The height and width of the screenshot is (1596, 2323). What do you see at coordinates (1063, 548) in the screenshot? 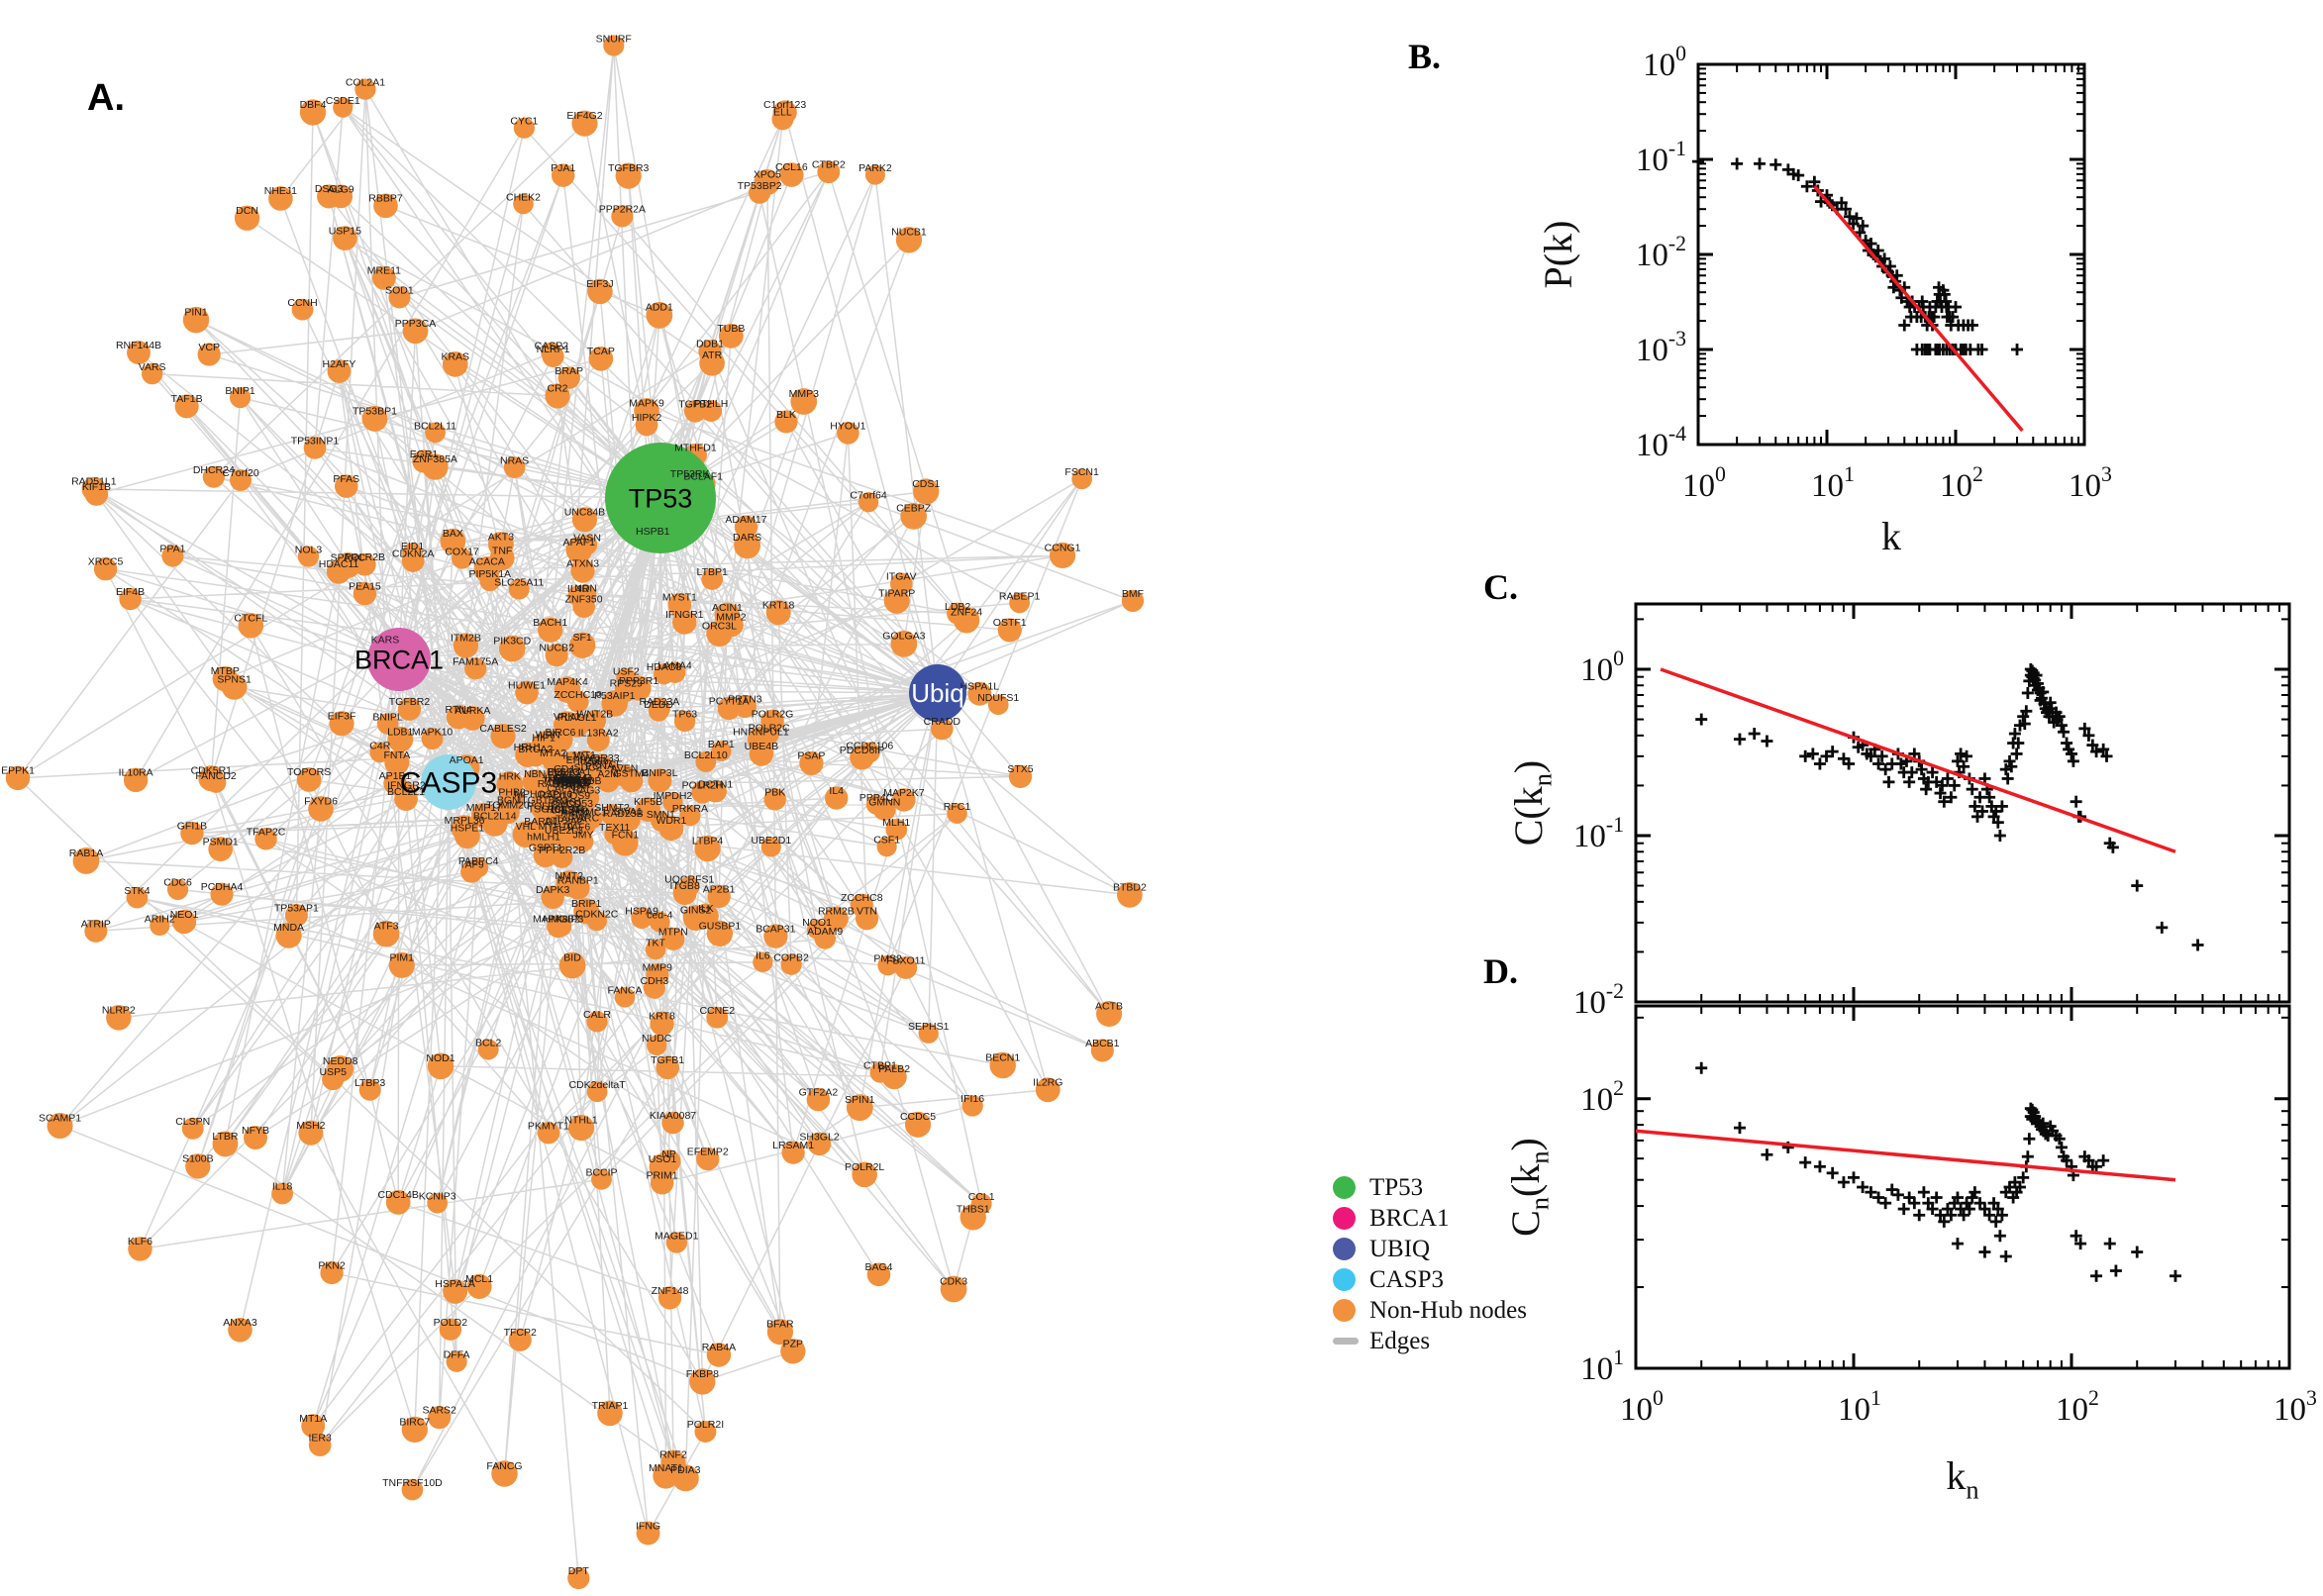
I see `network-node-label: CCNG1` at bounding box center [1063, 548].